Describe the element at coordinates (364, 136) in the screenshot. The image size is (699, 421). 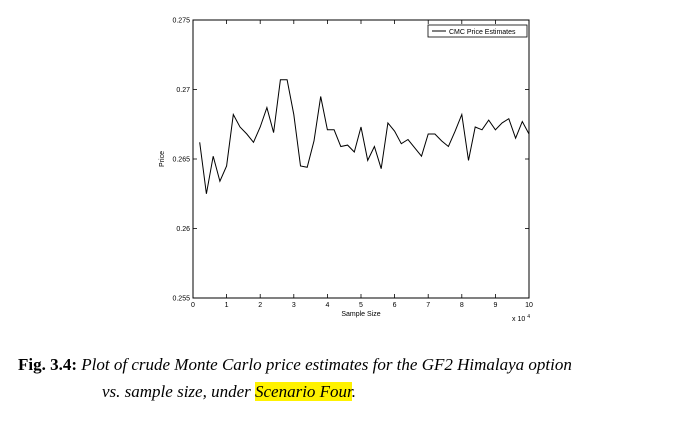
I see `series-line-cmc-price-estimates` at that location.